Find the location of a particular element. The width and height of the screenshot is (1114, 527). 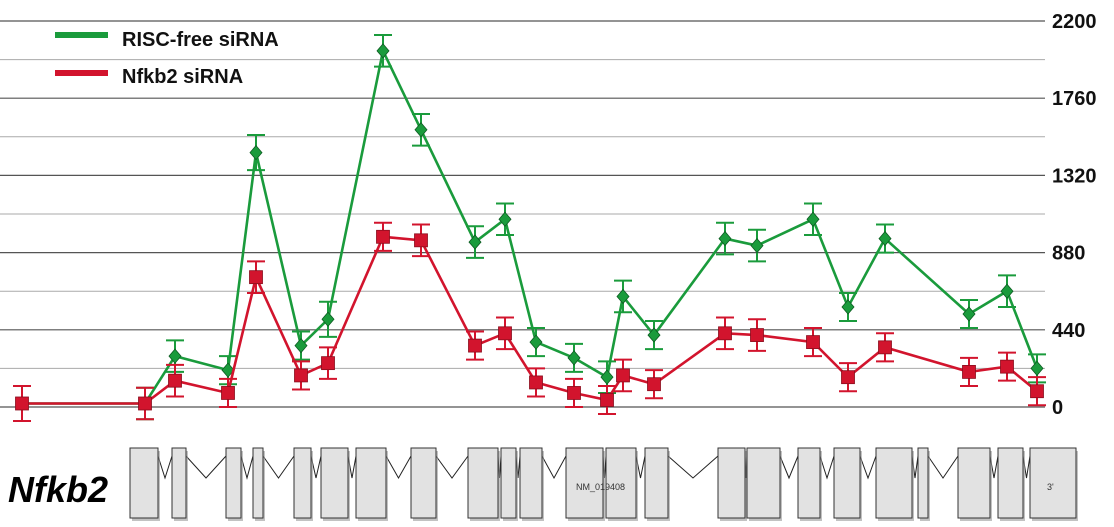

transcript-label: NM_019408 is located at coordinates (600, 487).